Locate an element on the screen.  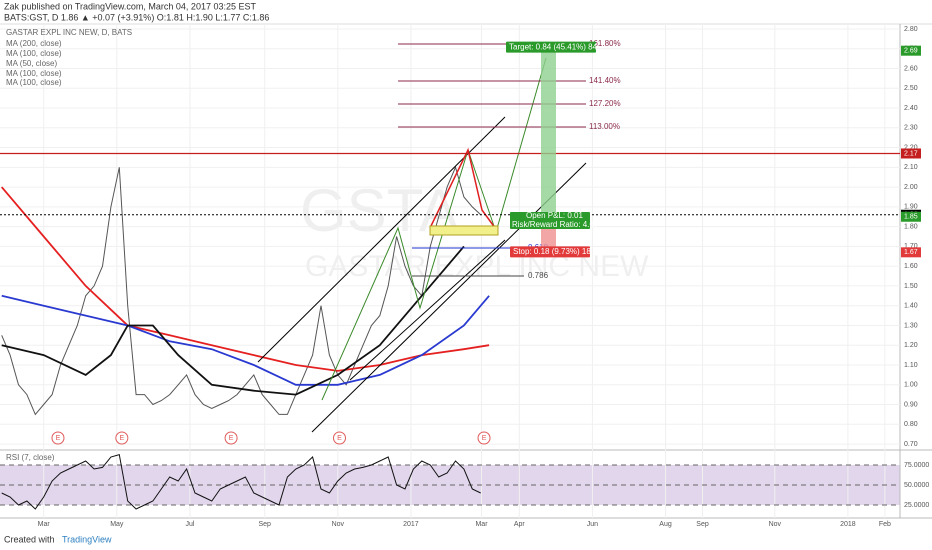
target-zone is located at coordinates (548, 133).